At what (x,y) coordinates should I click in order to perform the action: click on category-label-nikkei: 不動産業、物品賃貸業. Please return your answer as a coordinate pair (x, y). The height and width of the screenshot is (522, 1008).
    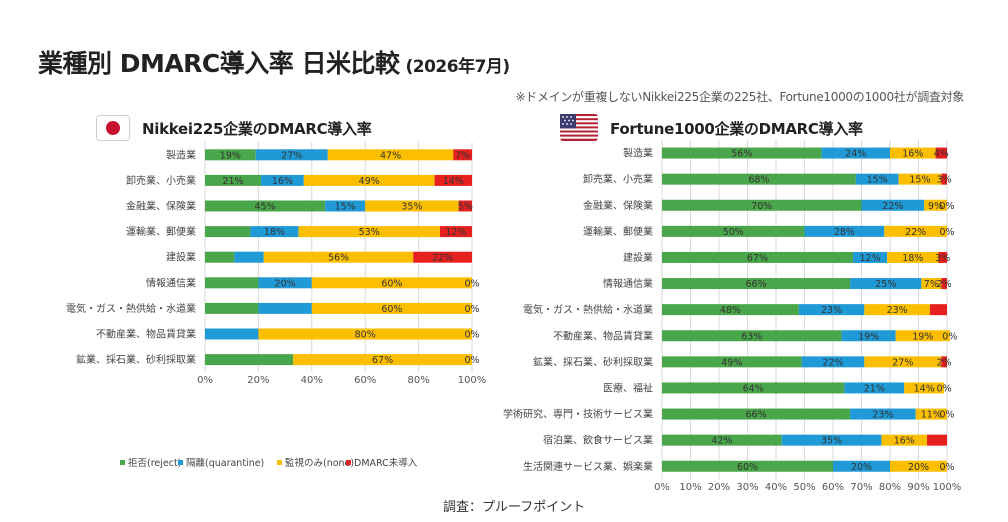
    Looking at the image, I should click on (146, 334).